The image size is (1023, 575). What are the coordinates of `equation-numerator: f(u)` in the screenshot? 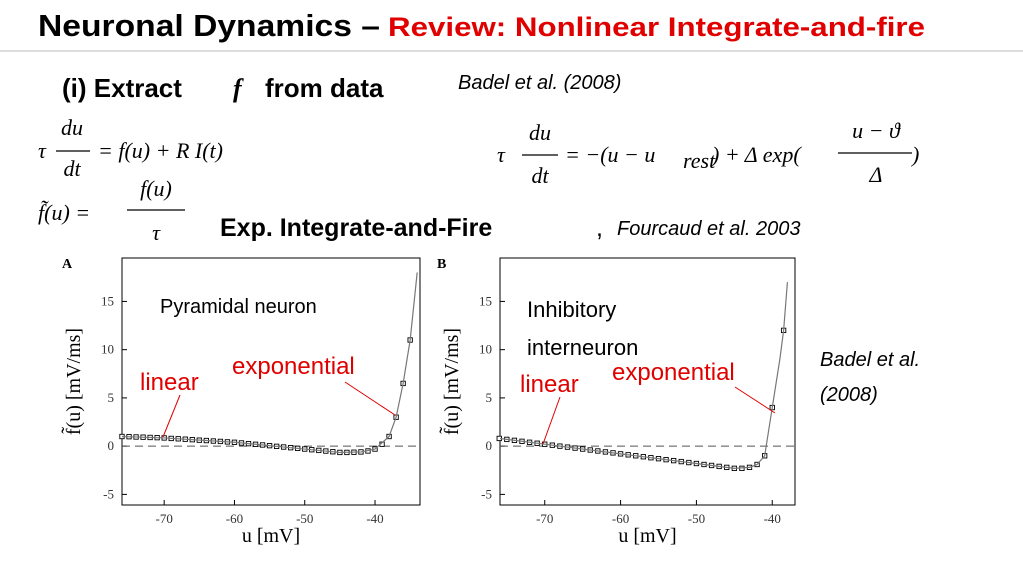 It's located at (156, 188).